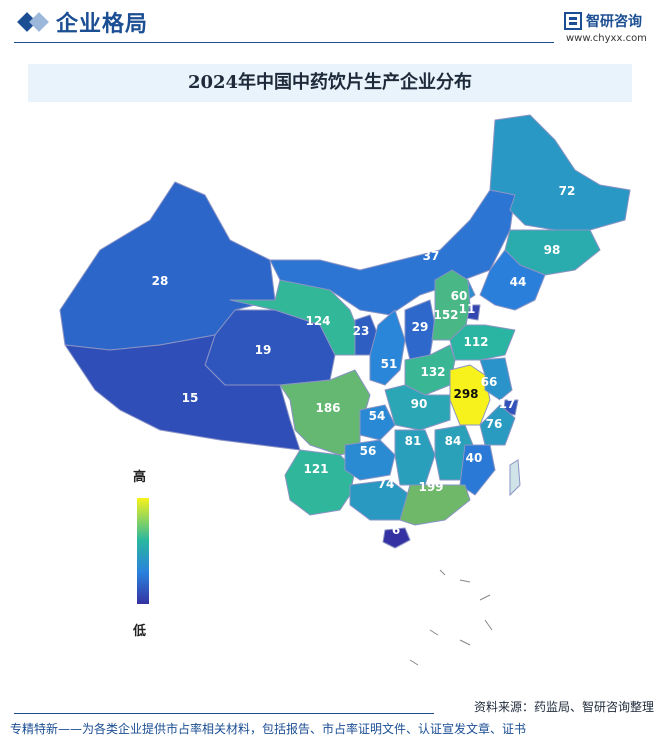  I want to click on region-hainan, so click(396, 538).